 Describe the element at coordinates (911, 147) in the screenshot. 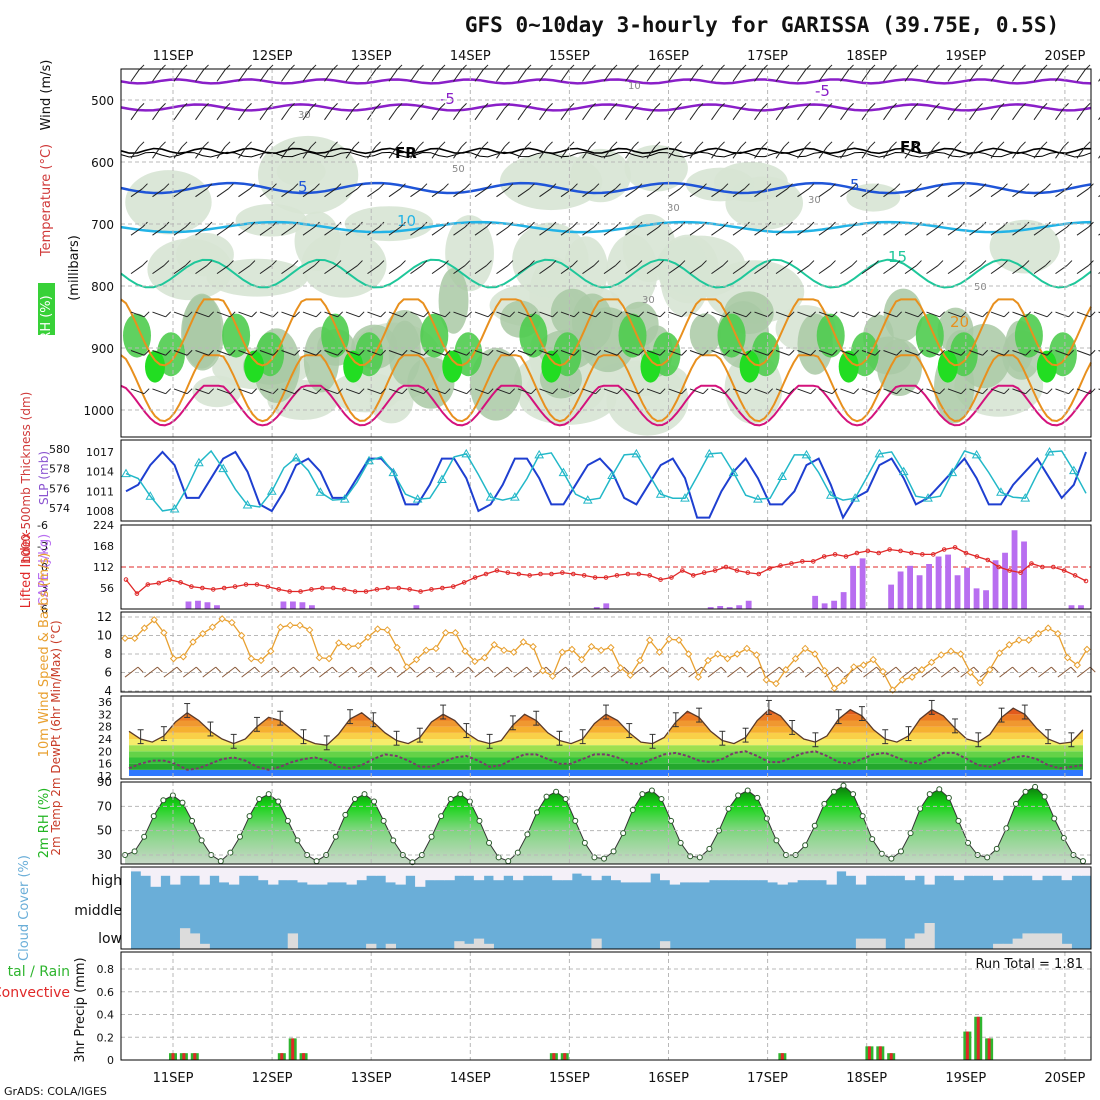

I see `contour-label: FR` at that location.